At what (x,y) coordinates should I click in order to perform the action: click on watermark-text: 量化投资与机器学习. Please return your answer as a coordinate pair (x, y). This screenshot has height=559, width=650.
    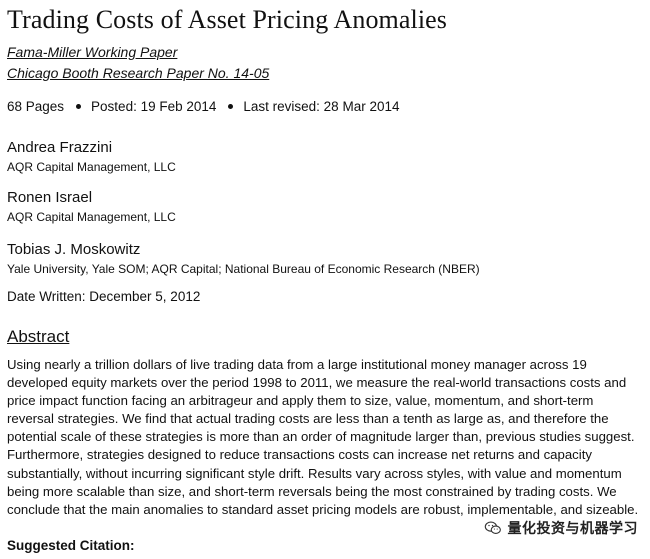
    Looking at the image, I should click on (572, 529).